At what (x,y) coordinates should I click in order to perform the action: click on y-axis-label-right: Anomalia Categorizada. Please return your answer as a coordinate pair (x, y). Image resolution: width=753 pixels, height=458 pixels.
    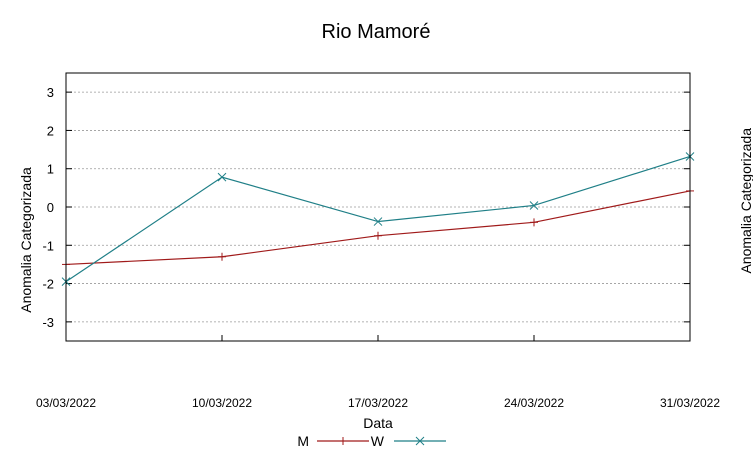
    Looking at the image, I should click on (745, 201).